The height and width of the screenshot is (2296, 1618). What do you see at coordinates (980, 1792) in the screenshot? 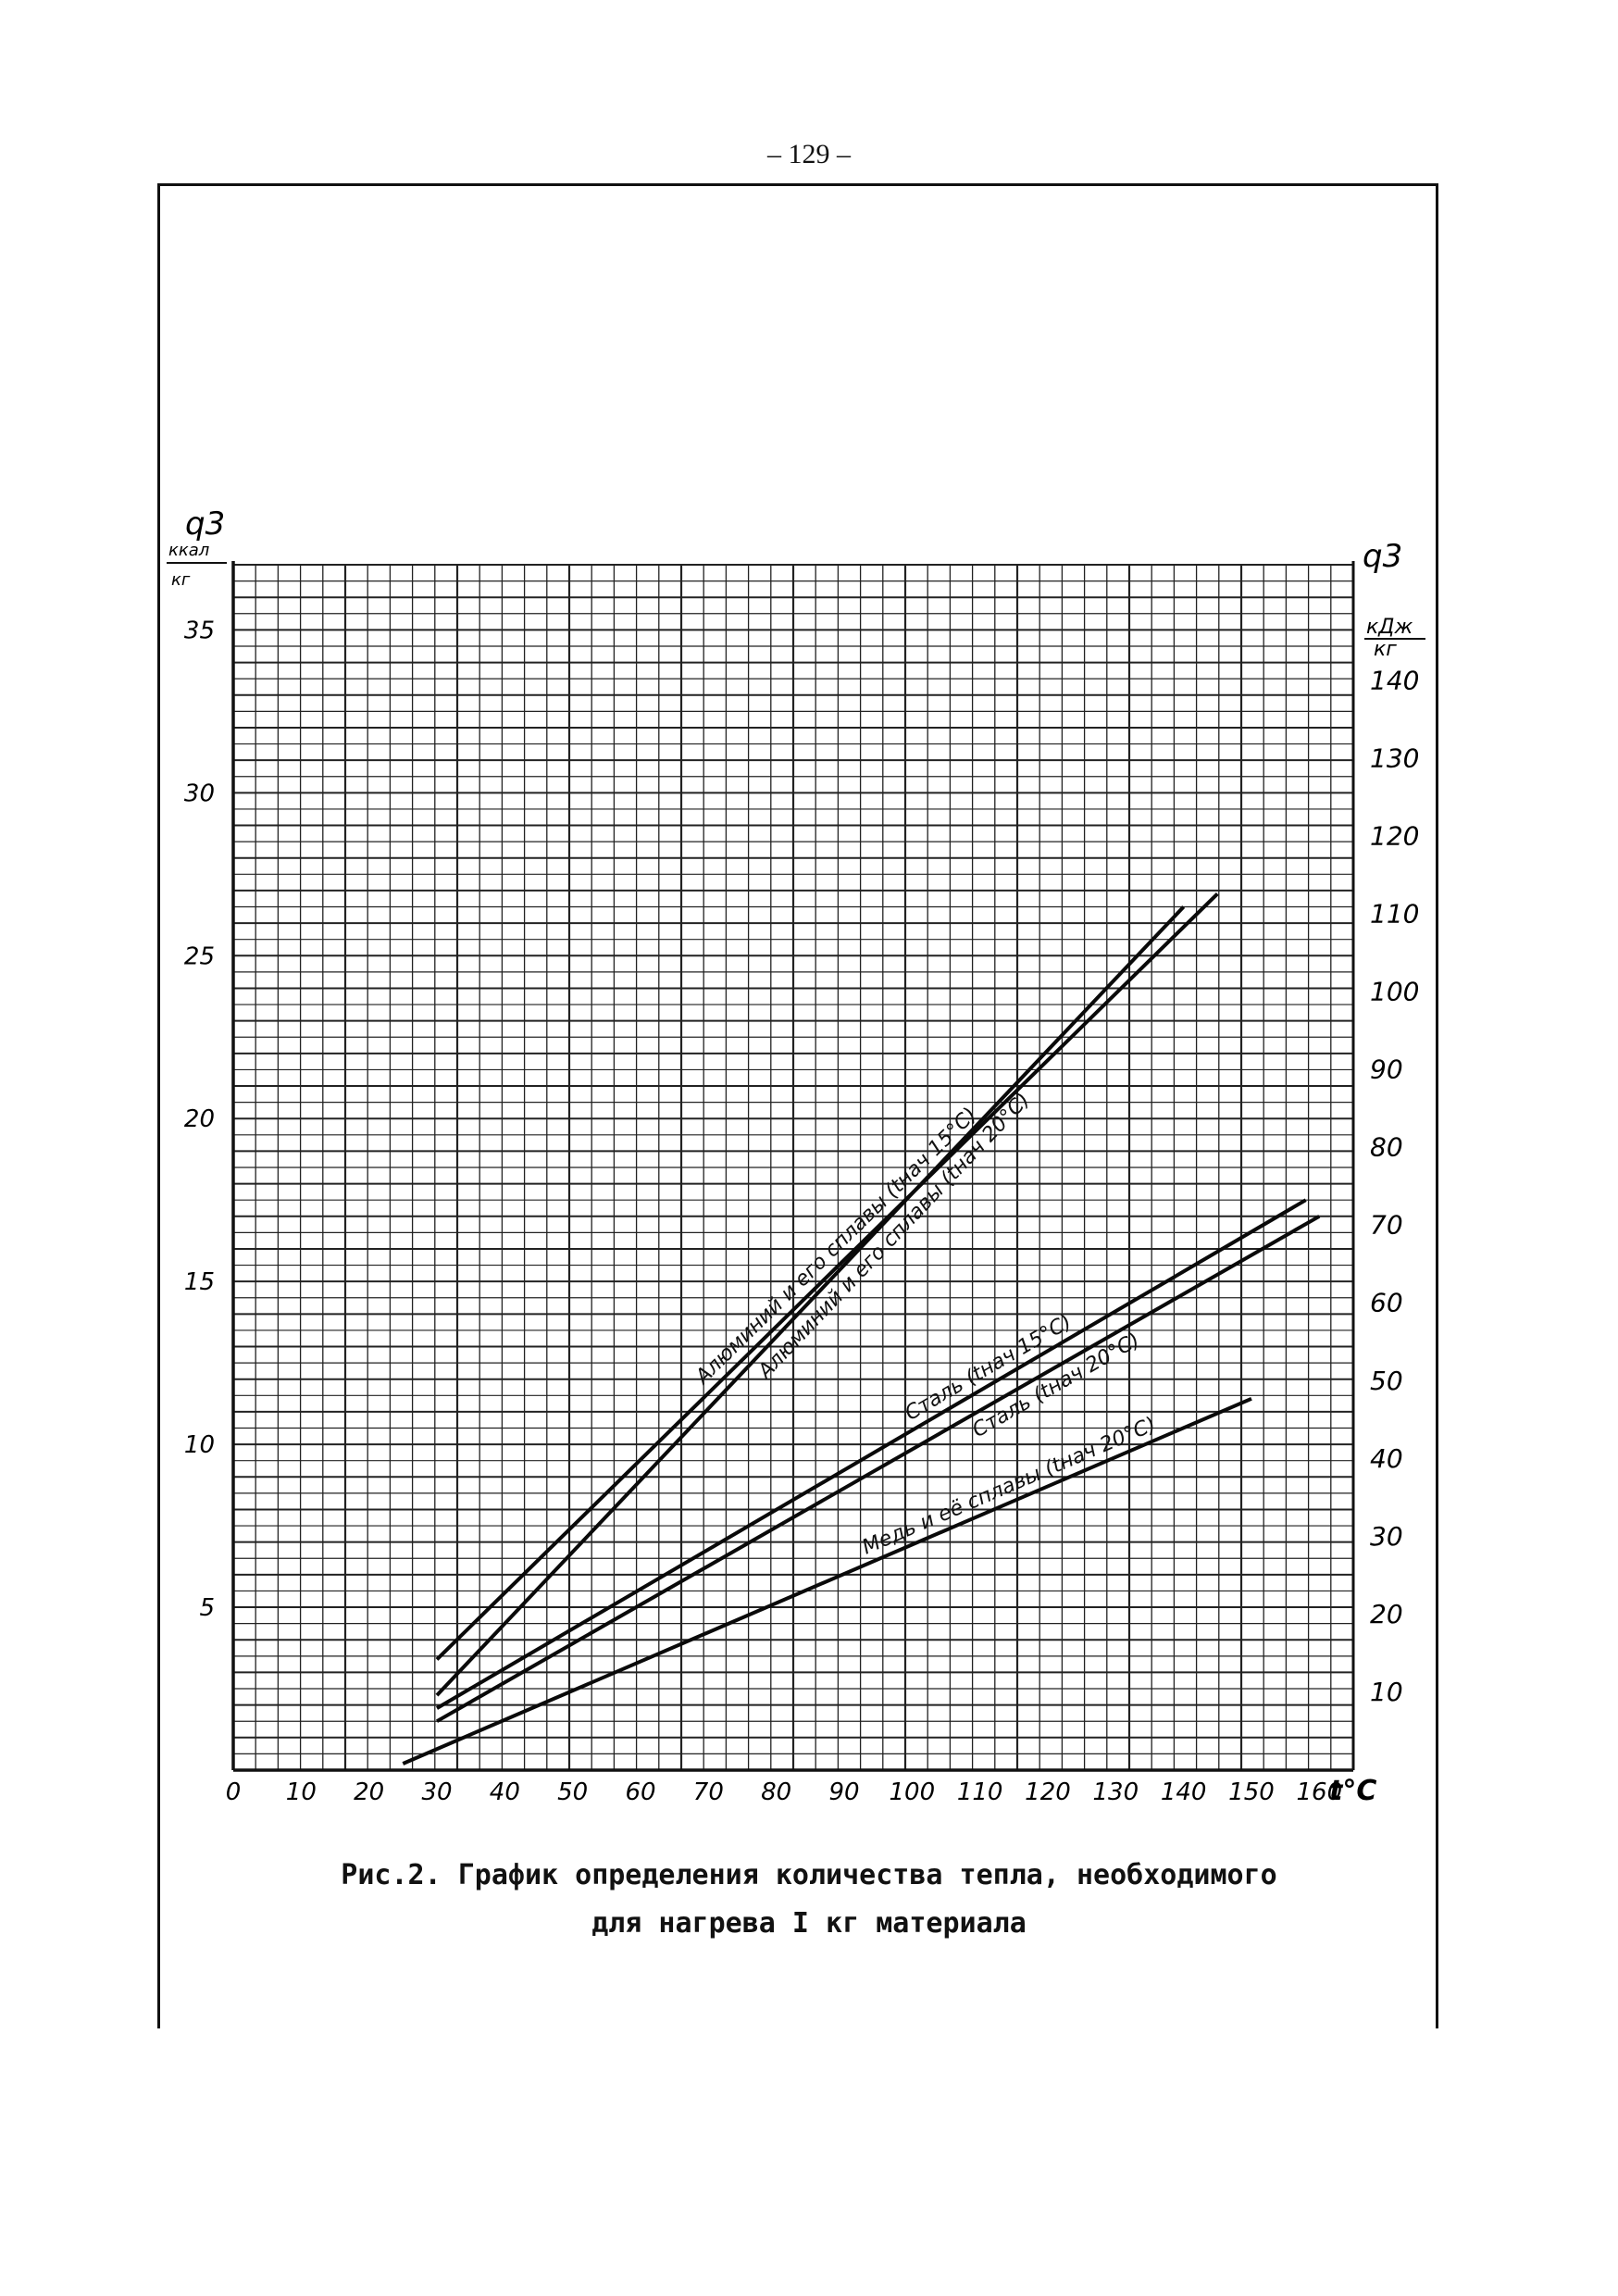
I see `x-tick-label: 110` at bounding box center [980, 1792].